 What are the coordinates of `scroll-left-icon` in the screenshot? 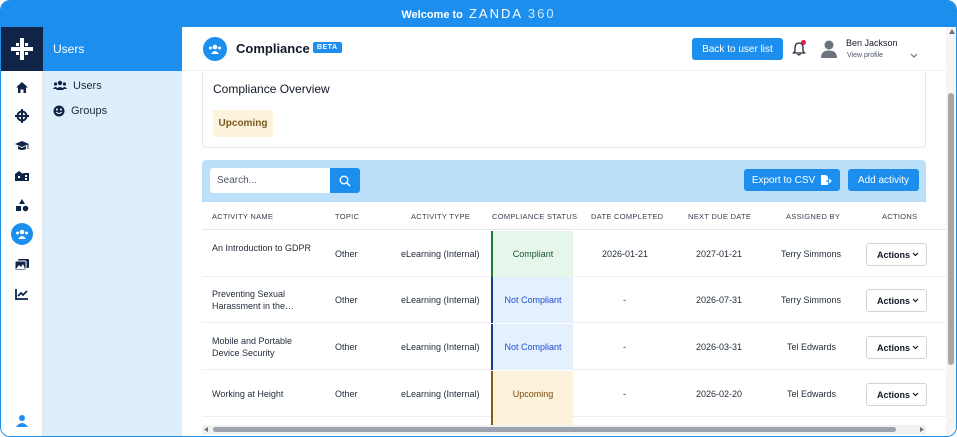 It's located at (206, 429).